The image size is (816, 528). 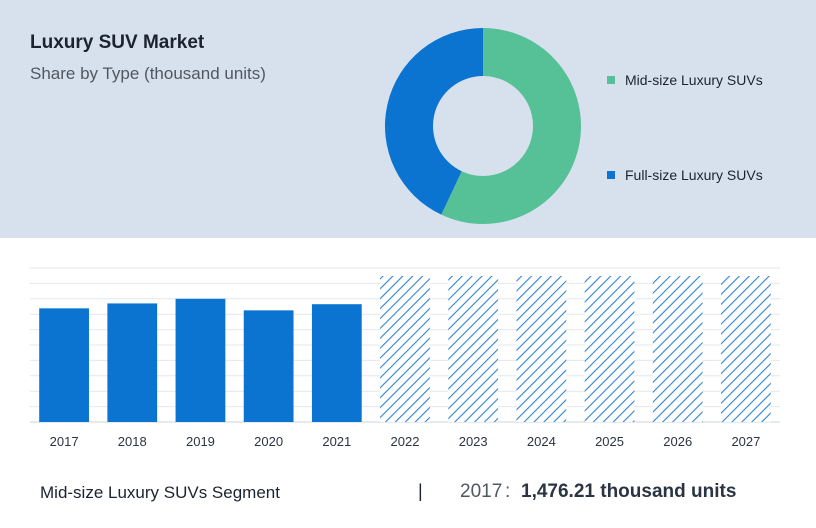 I want to click on x-tick-label: 2024, so click(x=541, y=441).